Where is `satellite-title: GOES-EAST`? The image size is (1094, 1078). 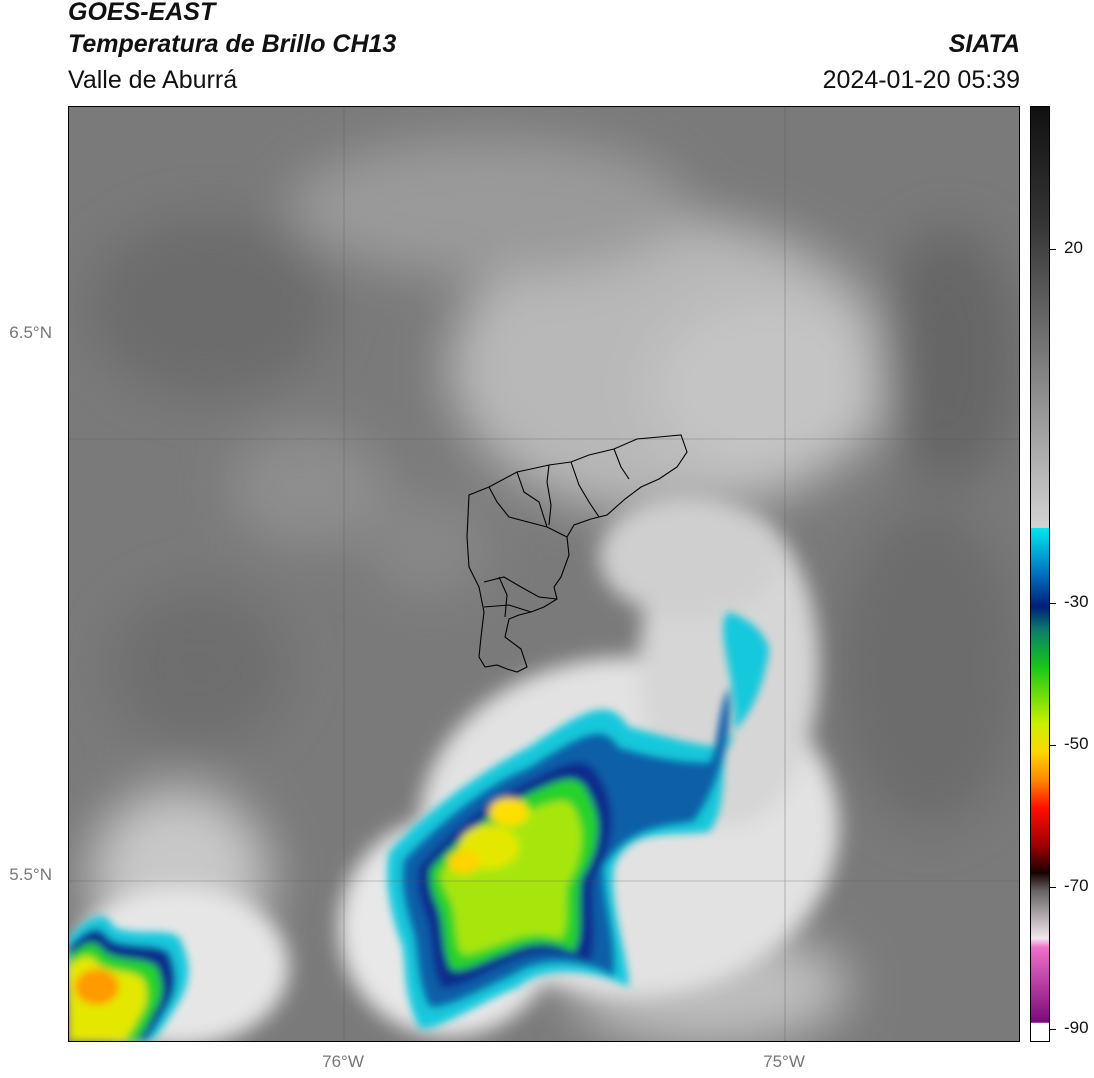 satellite-title: GOES-EAST is located at coordinates (142, 13).